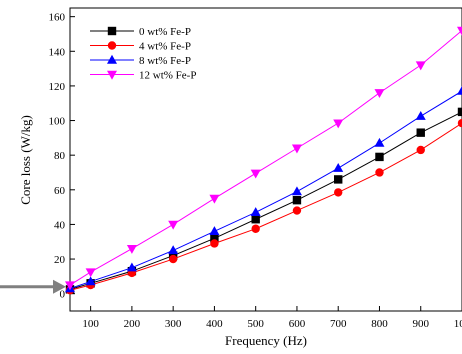  What do you see at coordinates (60, 191) in the screenshot?
I see `y-tick-label: 60` at bounding box center [60, 191].